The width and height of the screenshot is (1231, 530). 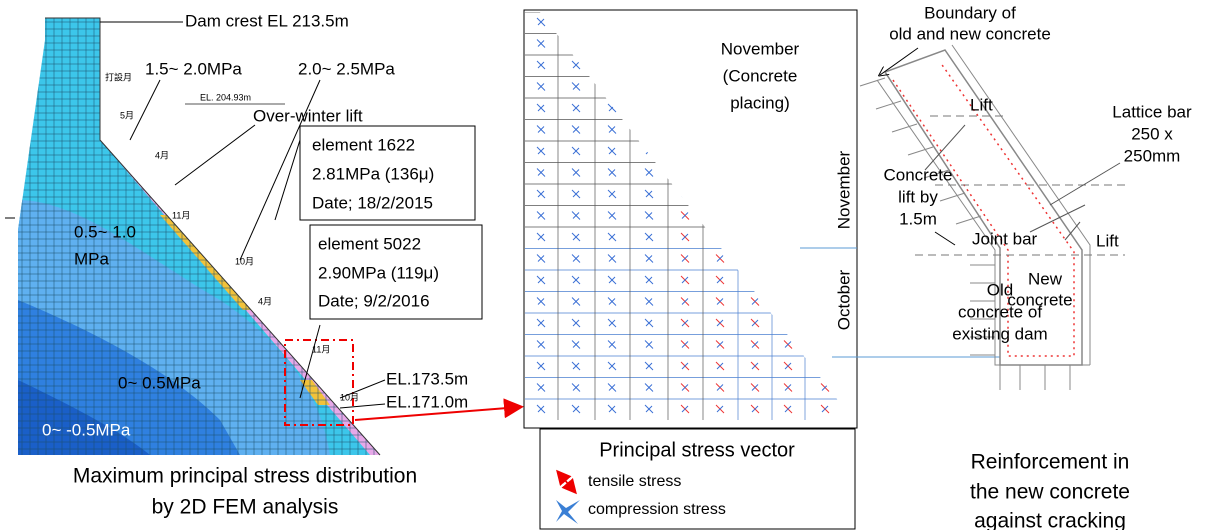 What do you see at coordinates (181, 215) in the screenshot?
I see `month: 11月` at bounding box center [181, 215].